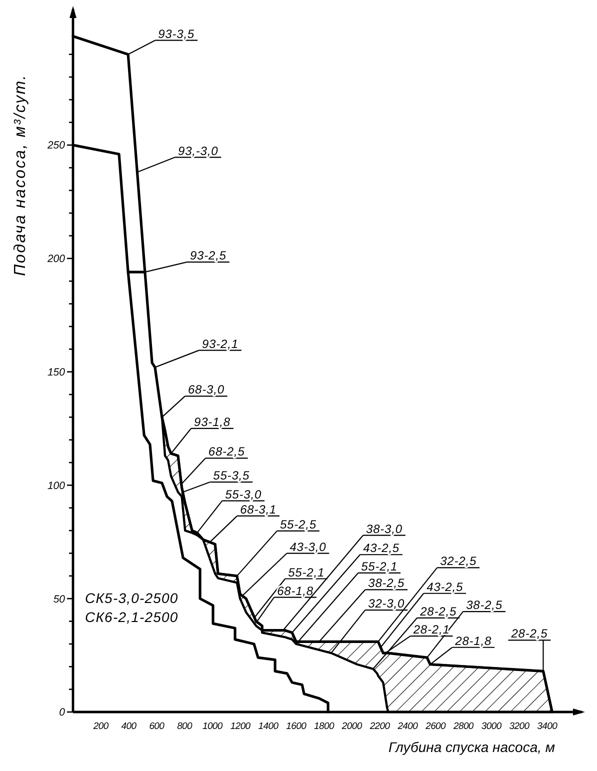 The image size is (597, 771). I want to click on x-tick-label: 2400, so click(407, 726).